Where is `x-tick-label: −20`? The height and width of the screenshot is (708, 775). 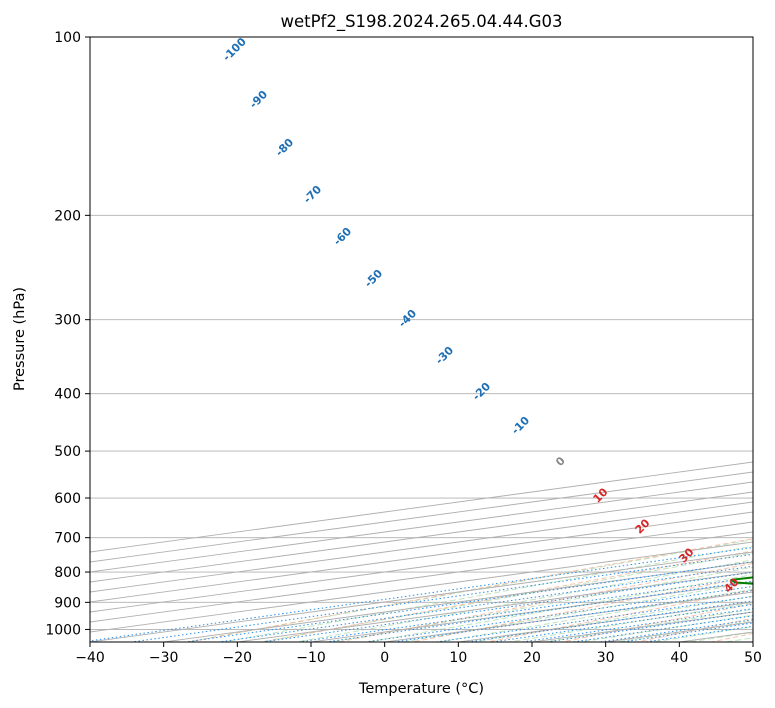
x-tick-label: −20 is located at coordinates (238, 658).